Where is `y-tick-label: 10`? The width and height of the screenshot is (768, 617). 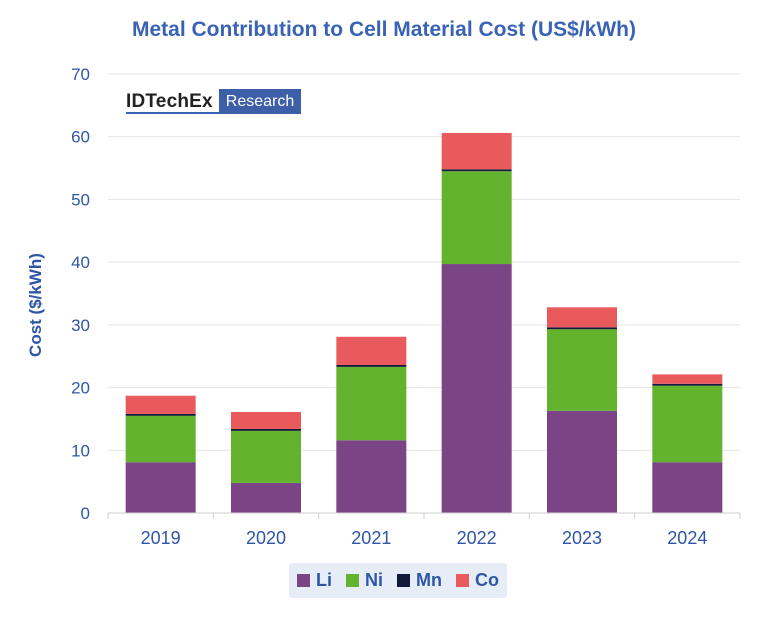
y-tick-label: 10 is located at coordinates (80, 450).